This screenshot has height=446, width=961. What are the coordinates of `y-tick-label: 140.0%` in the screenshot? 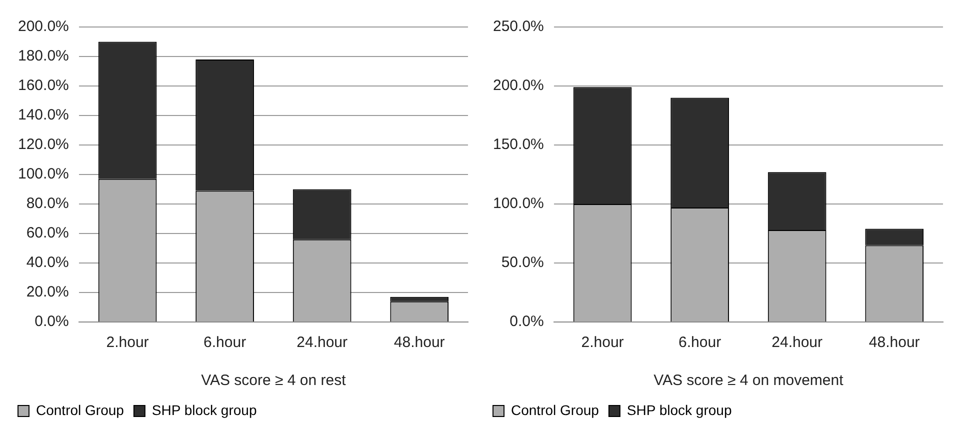 It's located at (43, 115).